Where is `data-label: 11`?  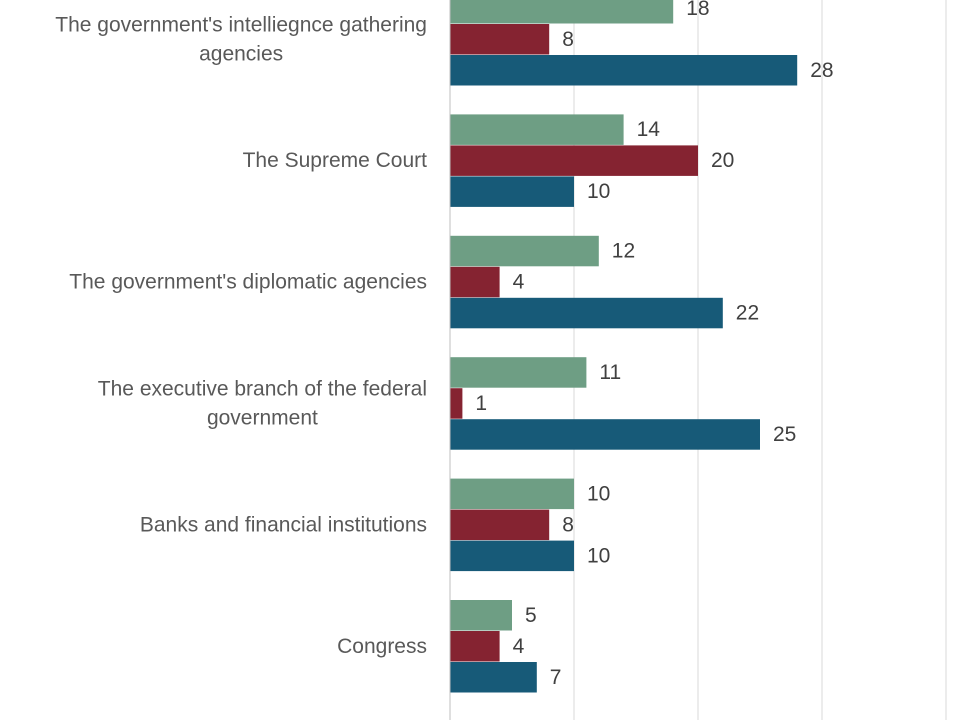 data-label: 11 is located at coordinates (610, 372).